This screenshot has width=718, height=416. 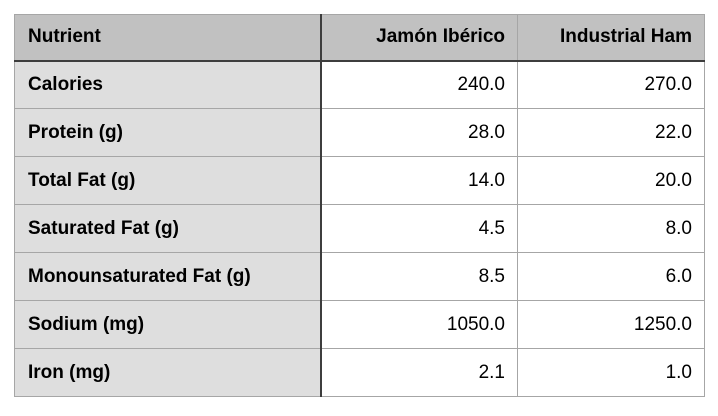 I want to click on industrial-ham-value: 270.0, so click(x=611, y=84).